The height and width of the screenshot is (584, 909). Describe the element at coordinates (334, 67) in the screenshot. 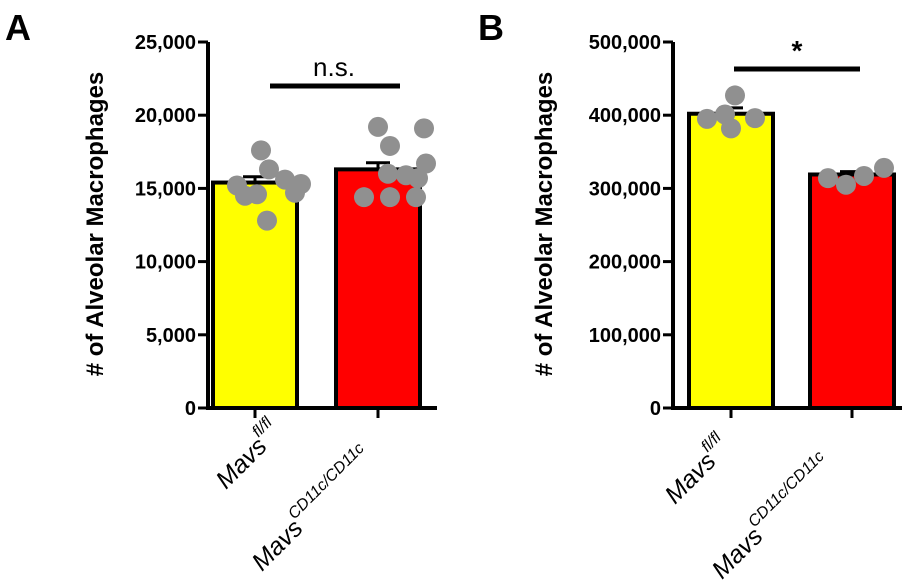

I see `panel-a-significance-label: n.s.` at that location.